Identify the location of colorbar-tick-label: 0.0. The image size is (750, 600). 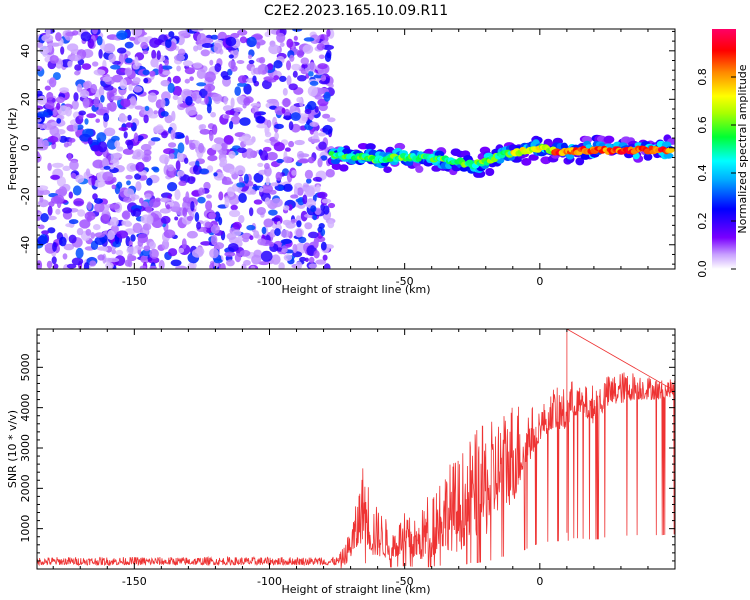
(702, 269).